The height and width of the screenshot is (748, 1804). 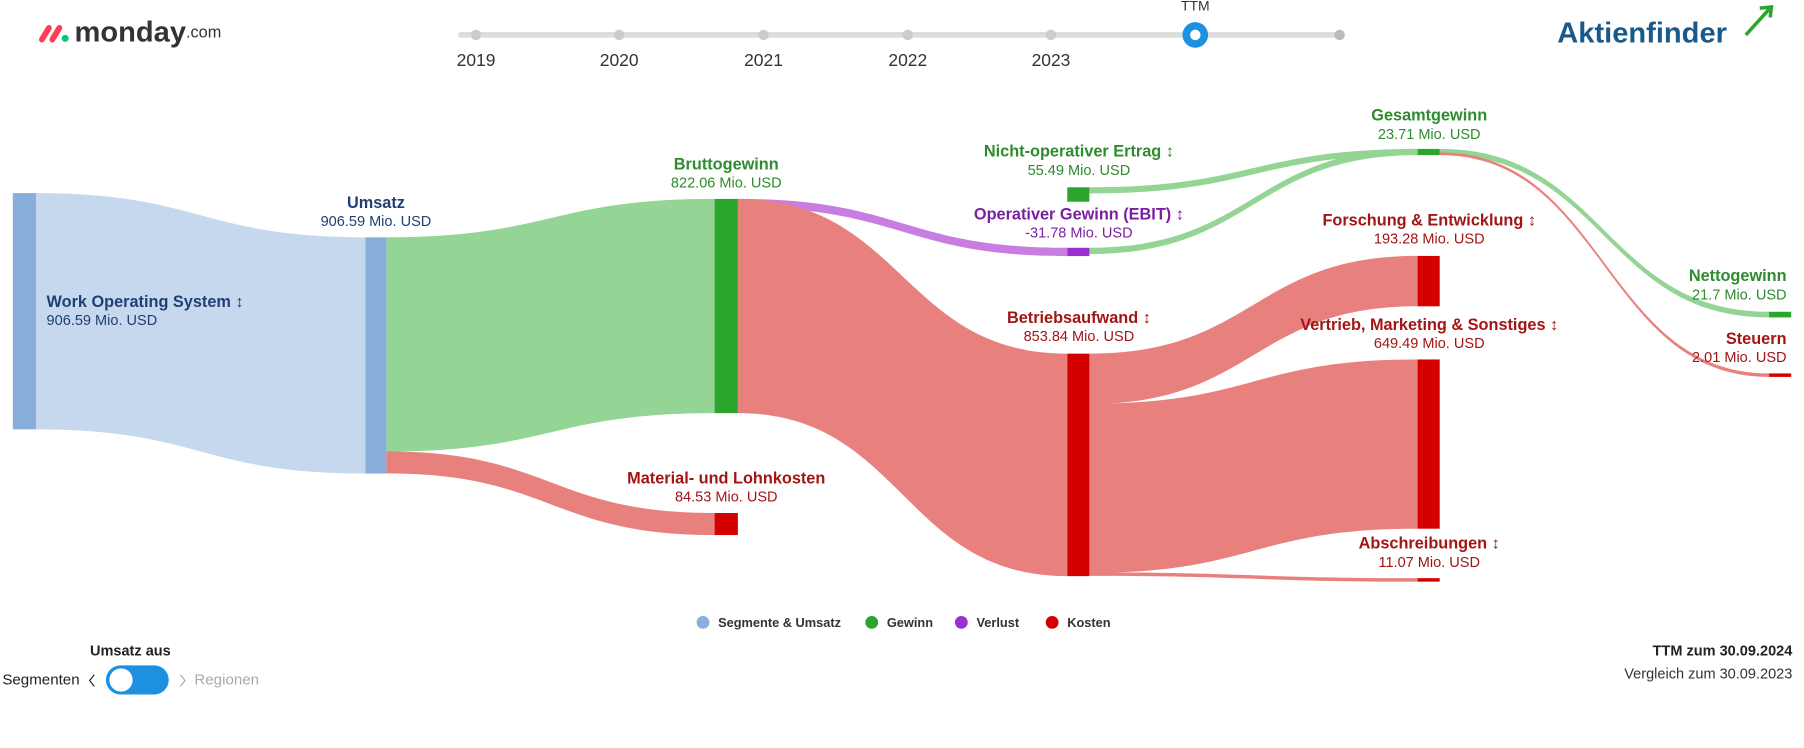 I want to click on logo-dot, so click(x=65, y=38).